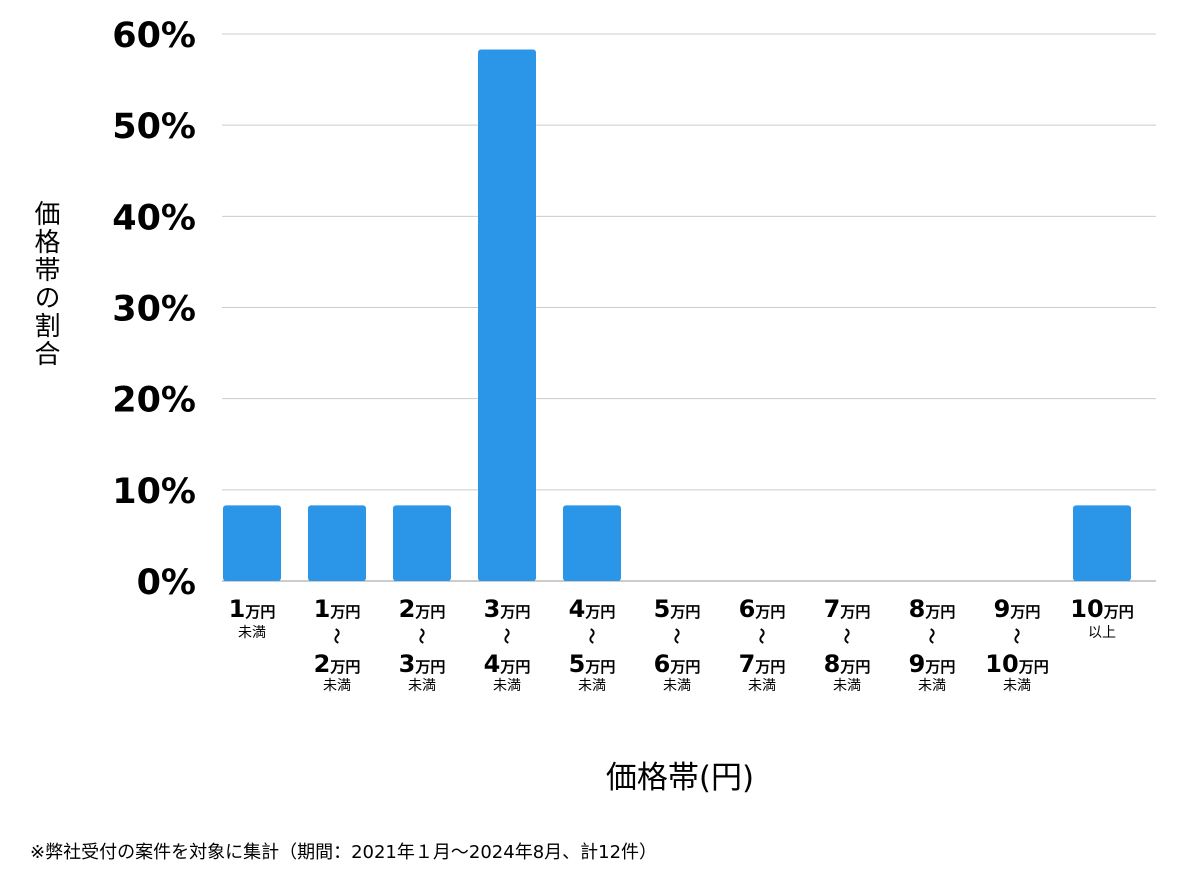 Image resolution: width=1200 pixels, height=874 pixels. What do you see at coordinates (154, 127) in the screenshot?
I see `y-tick-label: 50%` at bounding box center [154, 127].